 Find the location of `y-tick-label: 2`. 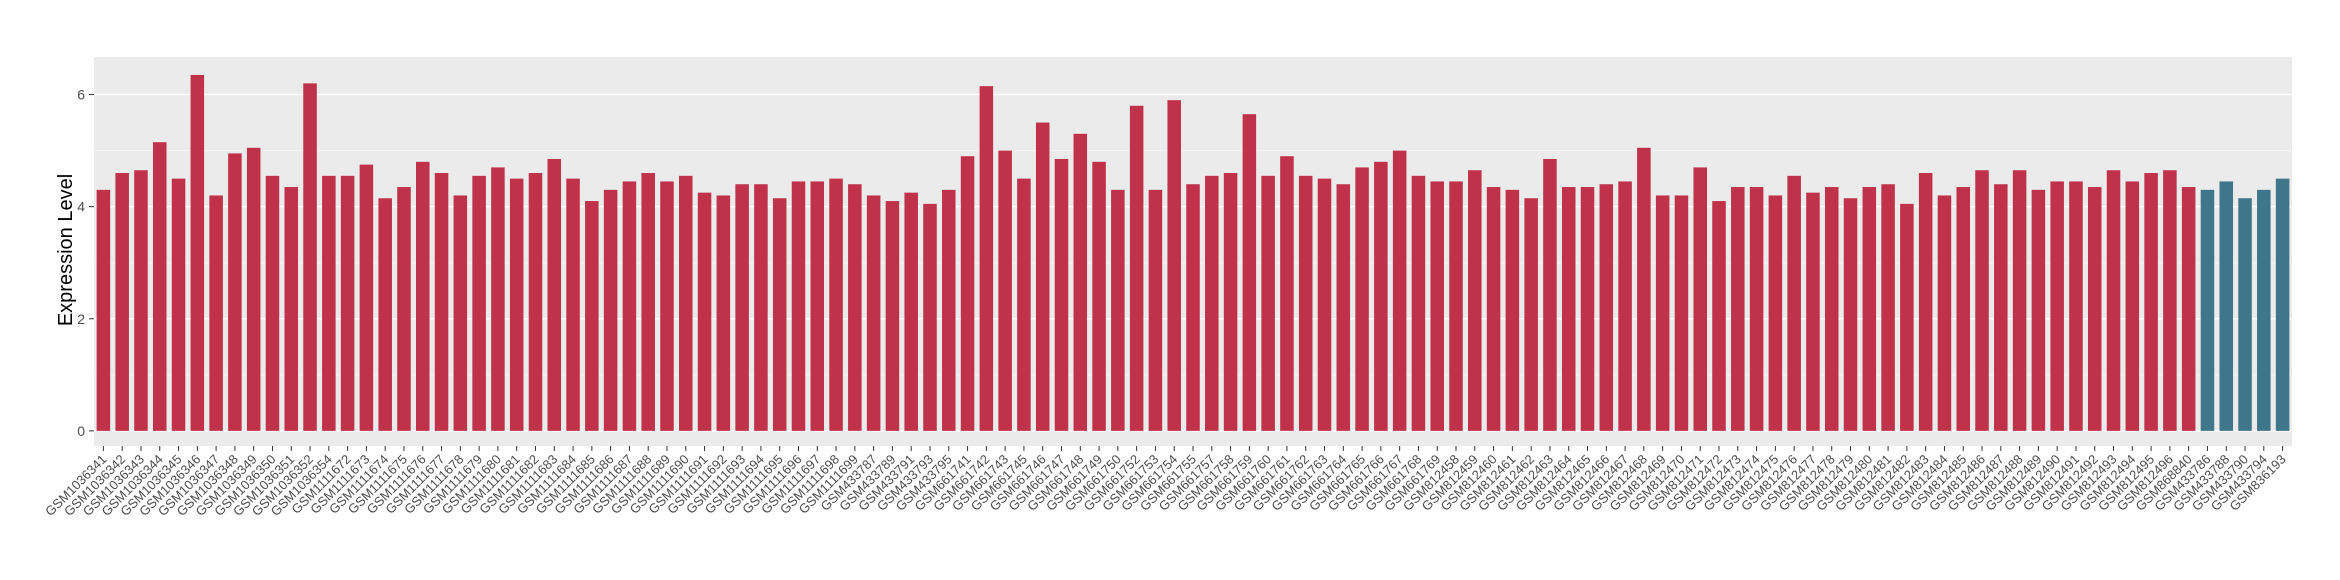

y-tick-label: 2 is located at coordinates (81, 319).